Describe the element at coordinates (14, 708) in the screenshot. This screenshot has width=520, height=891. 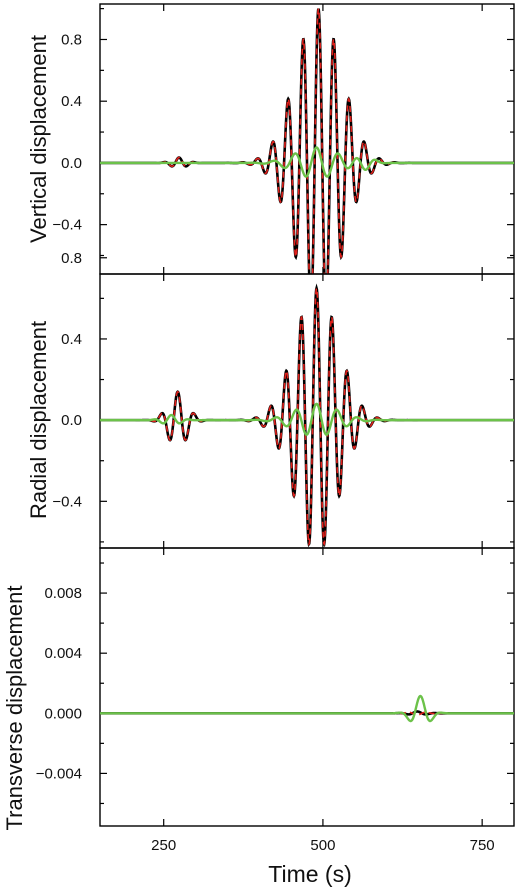
I see `panel-transverse-ylabel: Transverse displacement` at that location.